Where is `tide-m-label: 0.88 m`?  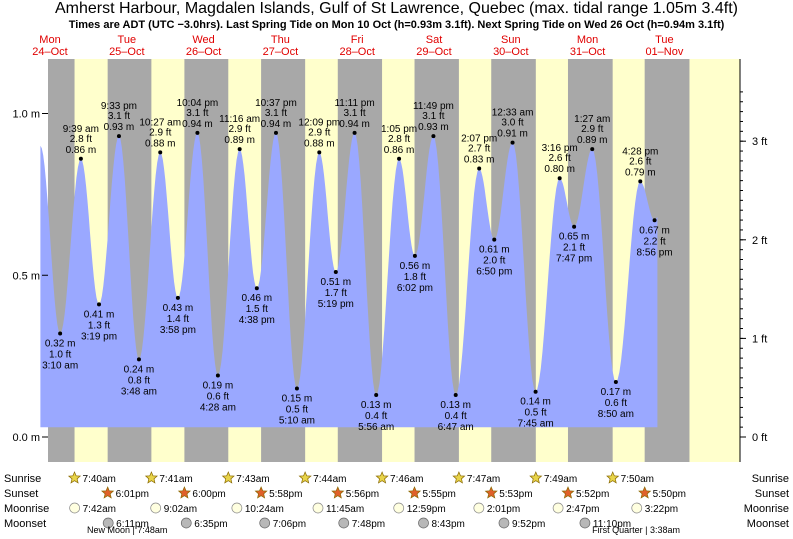
tide-m-label: 0.88 m is located at coordinates (160, 143).